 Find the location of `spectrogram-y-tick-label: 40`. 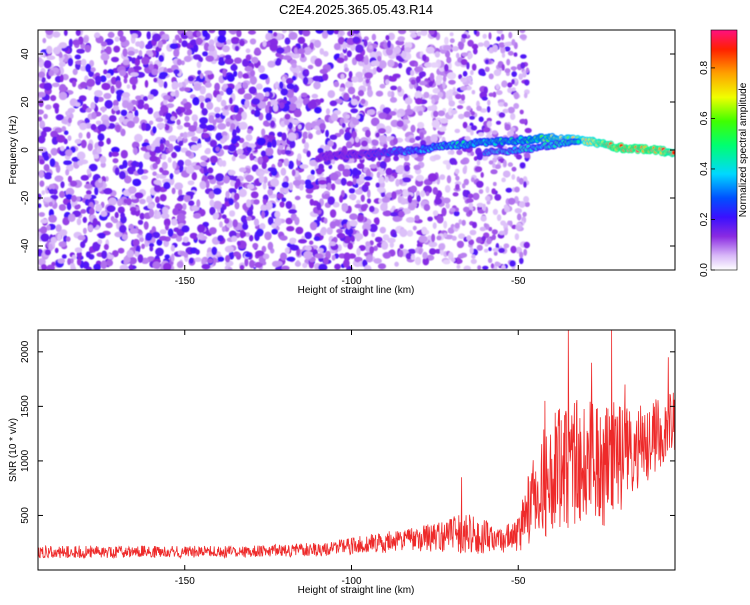

spectrogram-y-tick-label: 40 is located at coordinates (25, 54).